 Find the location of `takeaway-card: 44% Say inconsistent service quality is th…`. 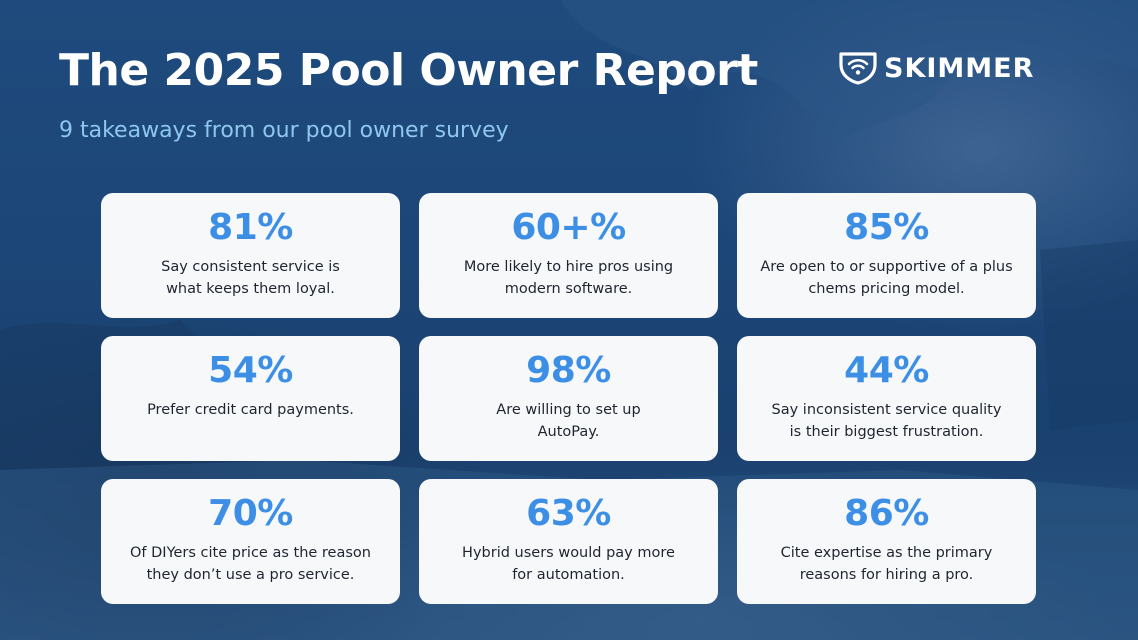

takeaway-card: 44% Say inconsistent service quality is th… is located at coordinates (886, 398).